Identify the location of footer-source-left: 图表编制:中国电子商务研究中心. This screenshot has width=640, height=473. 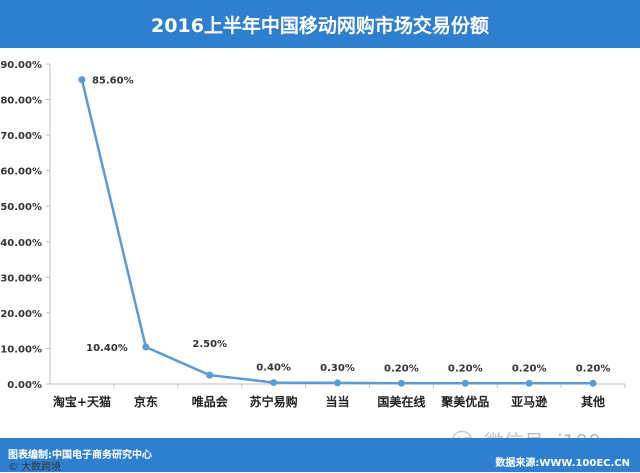
(80, 455).